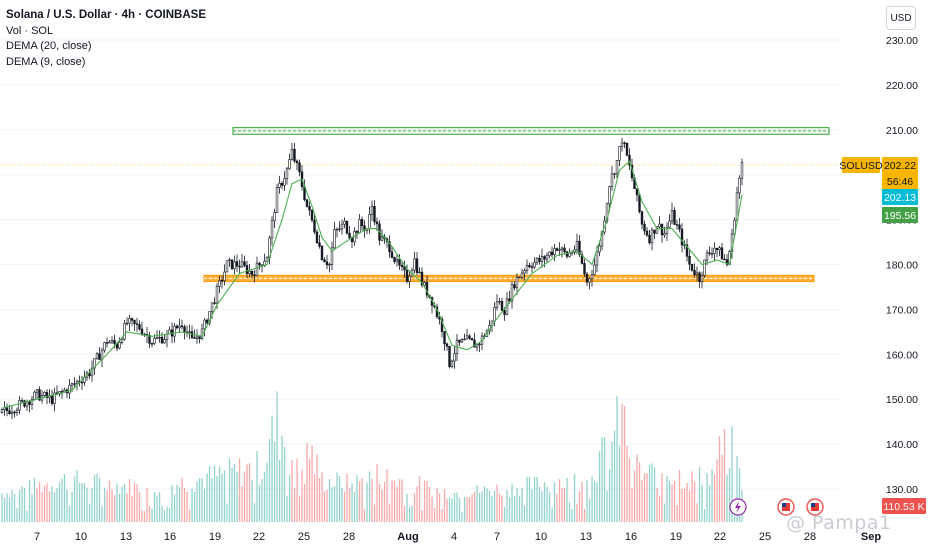 Image resolution: width=932 pixels, height=550 pixels. Describe the element at coordinates (349, 537) in the screenshot. I see `x-tick-label: 28` at that location.